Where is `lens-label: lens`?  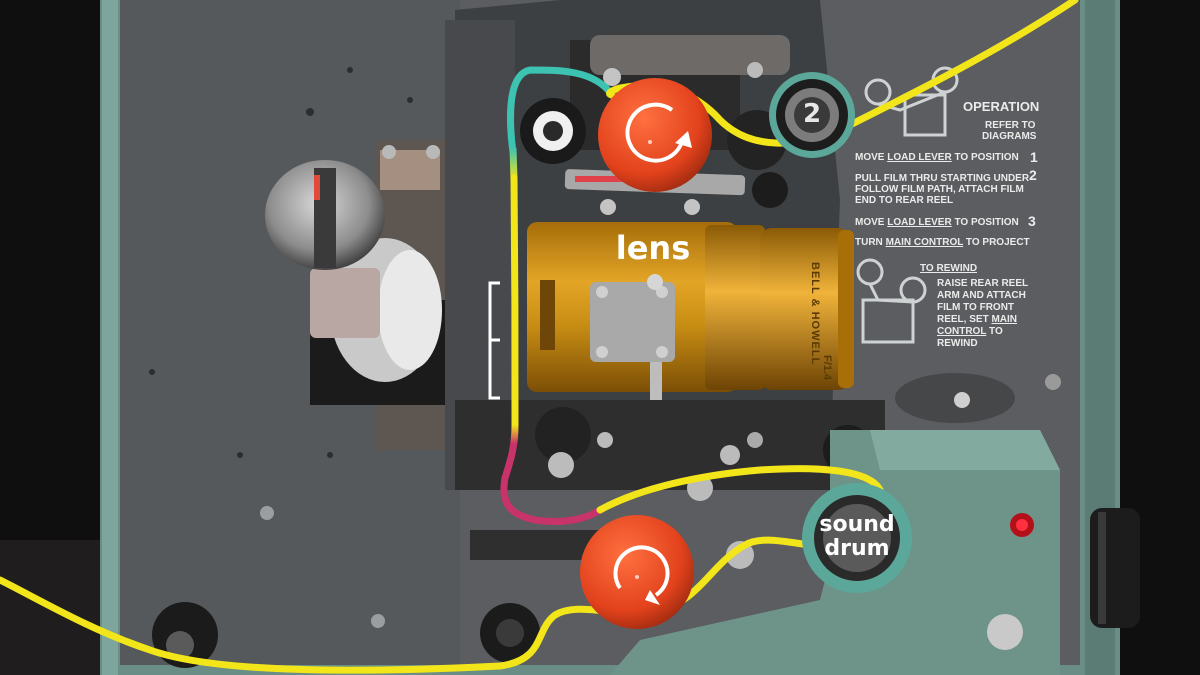
lens-label: lens is located at coordinates (653, 248).